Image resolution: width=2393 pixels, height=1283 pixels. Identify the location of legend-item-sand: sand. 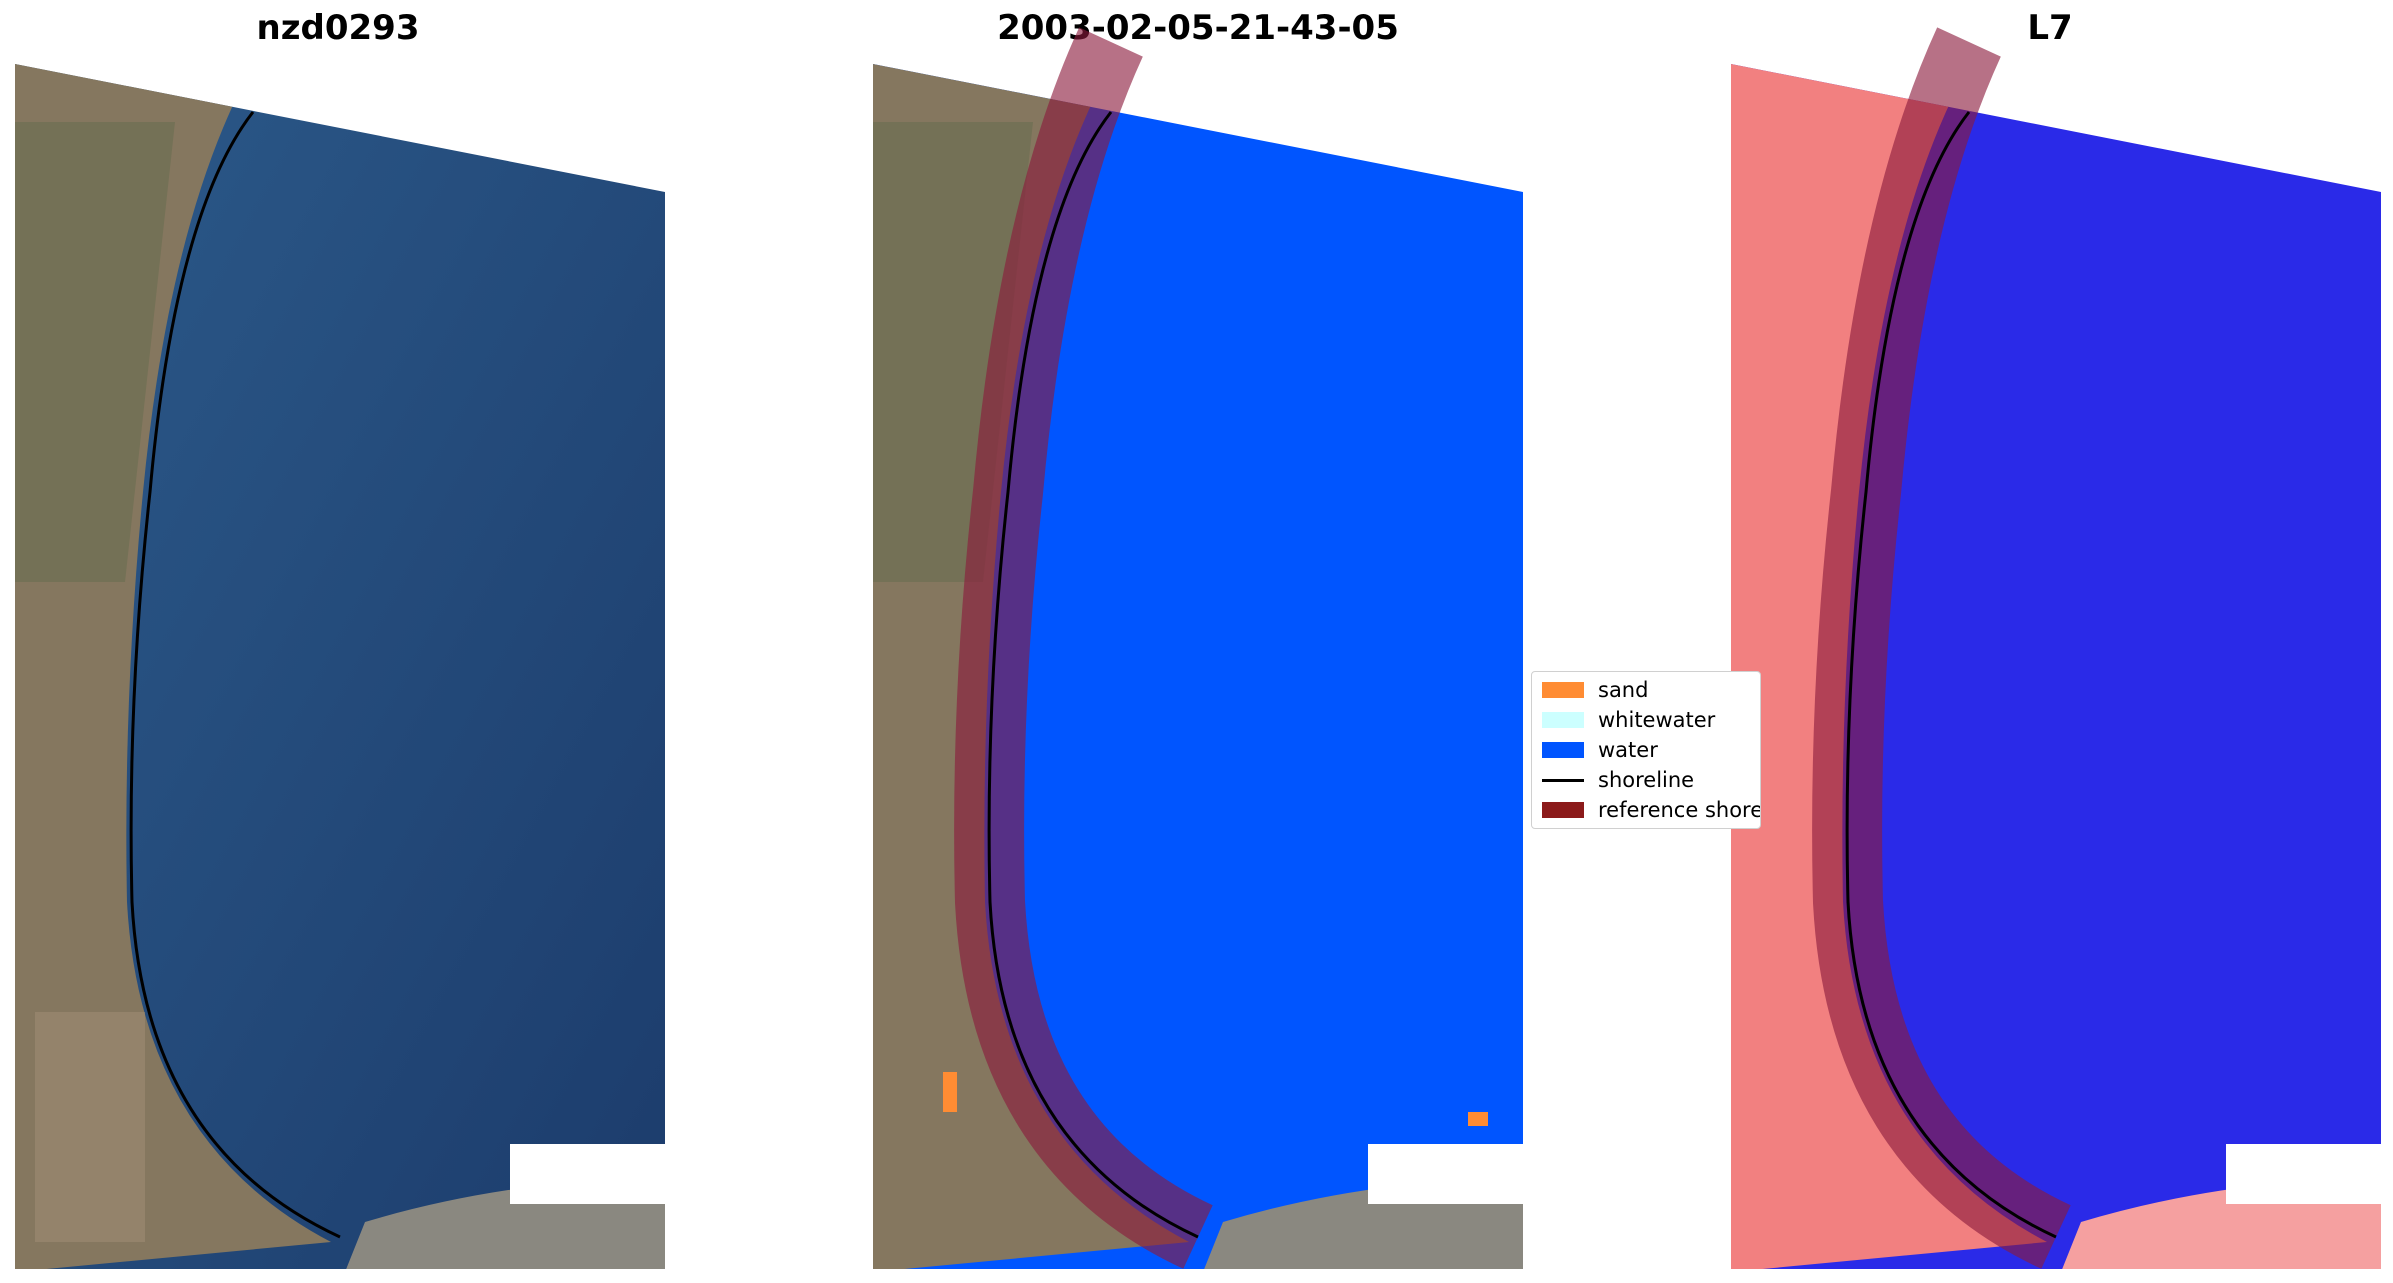
(1595, 690).